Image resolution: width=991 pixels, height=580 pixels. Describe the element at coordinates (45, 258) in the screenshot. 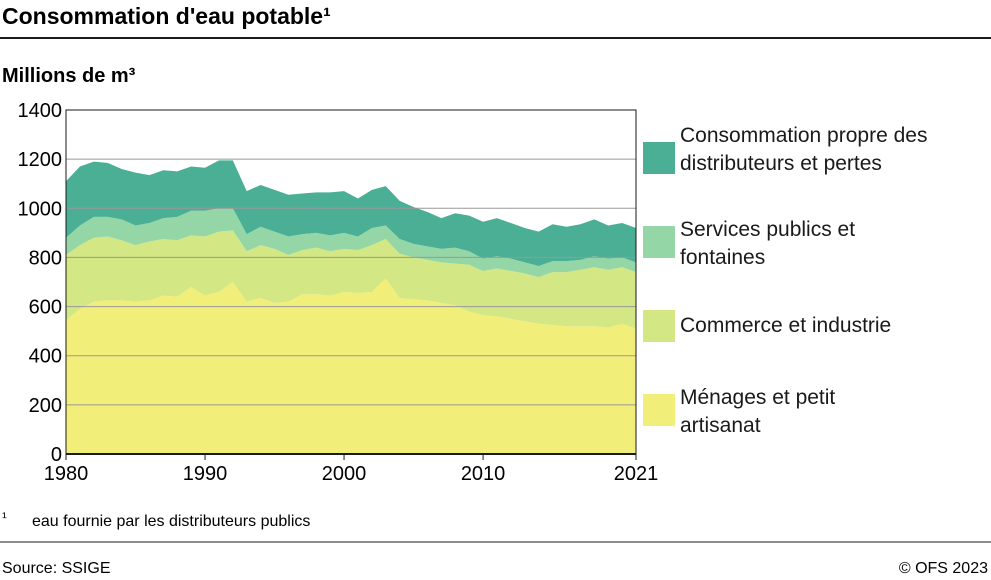

I see `y-tick-label: 800` at that location.